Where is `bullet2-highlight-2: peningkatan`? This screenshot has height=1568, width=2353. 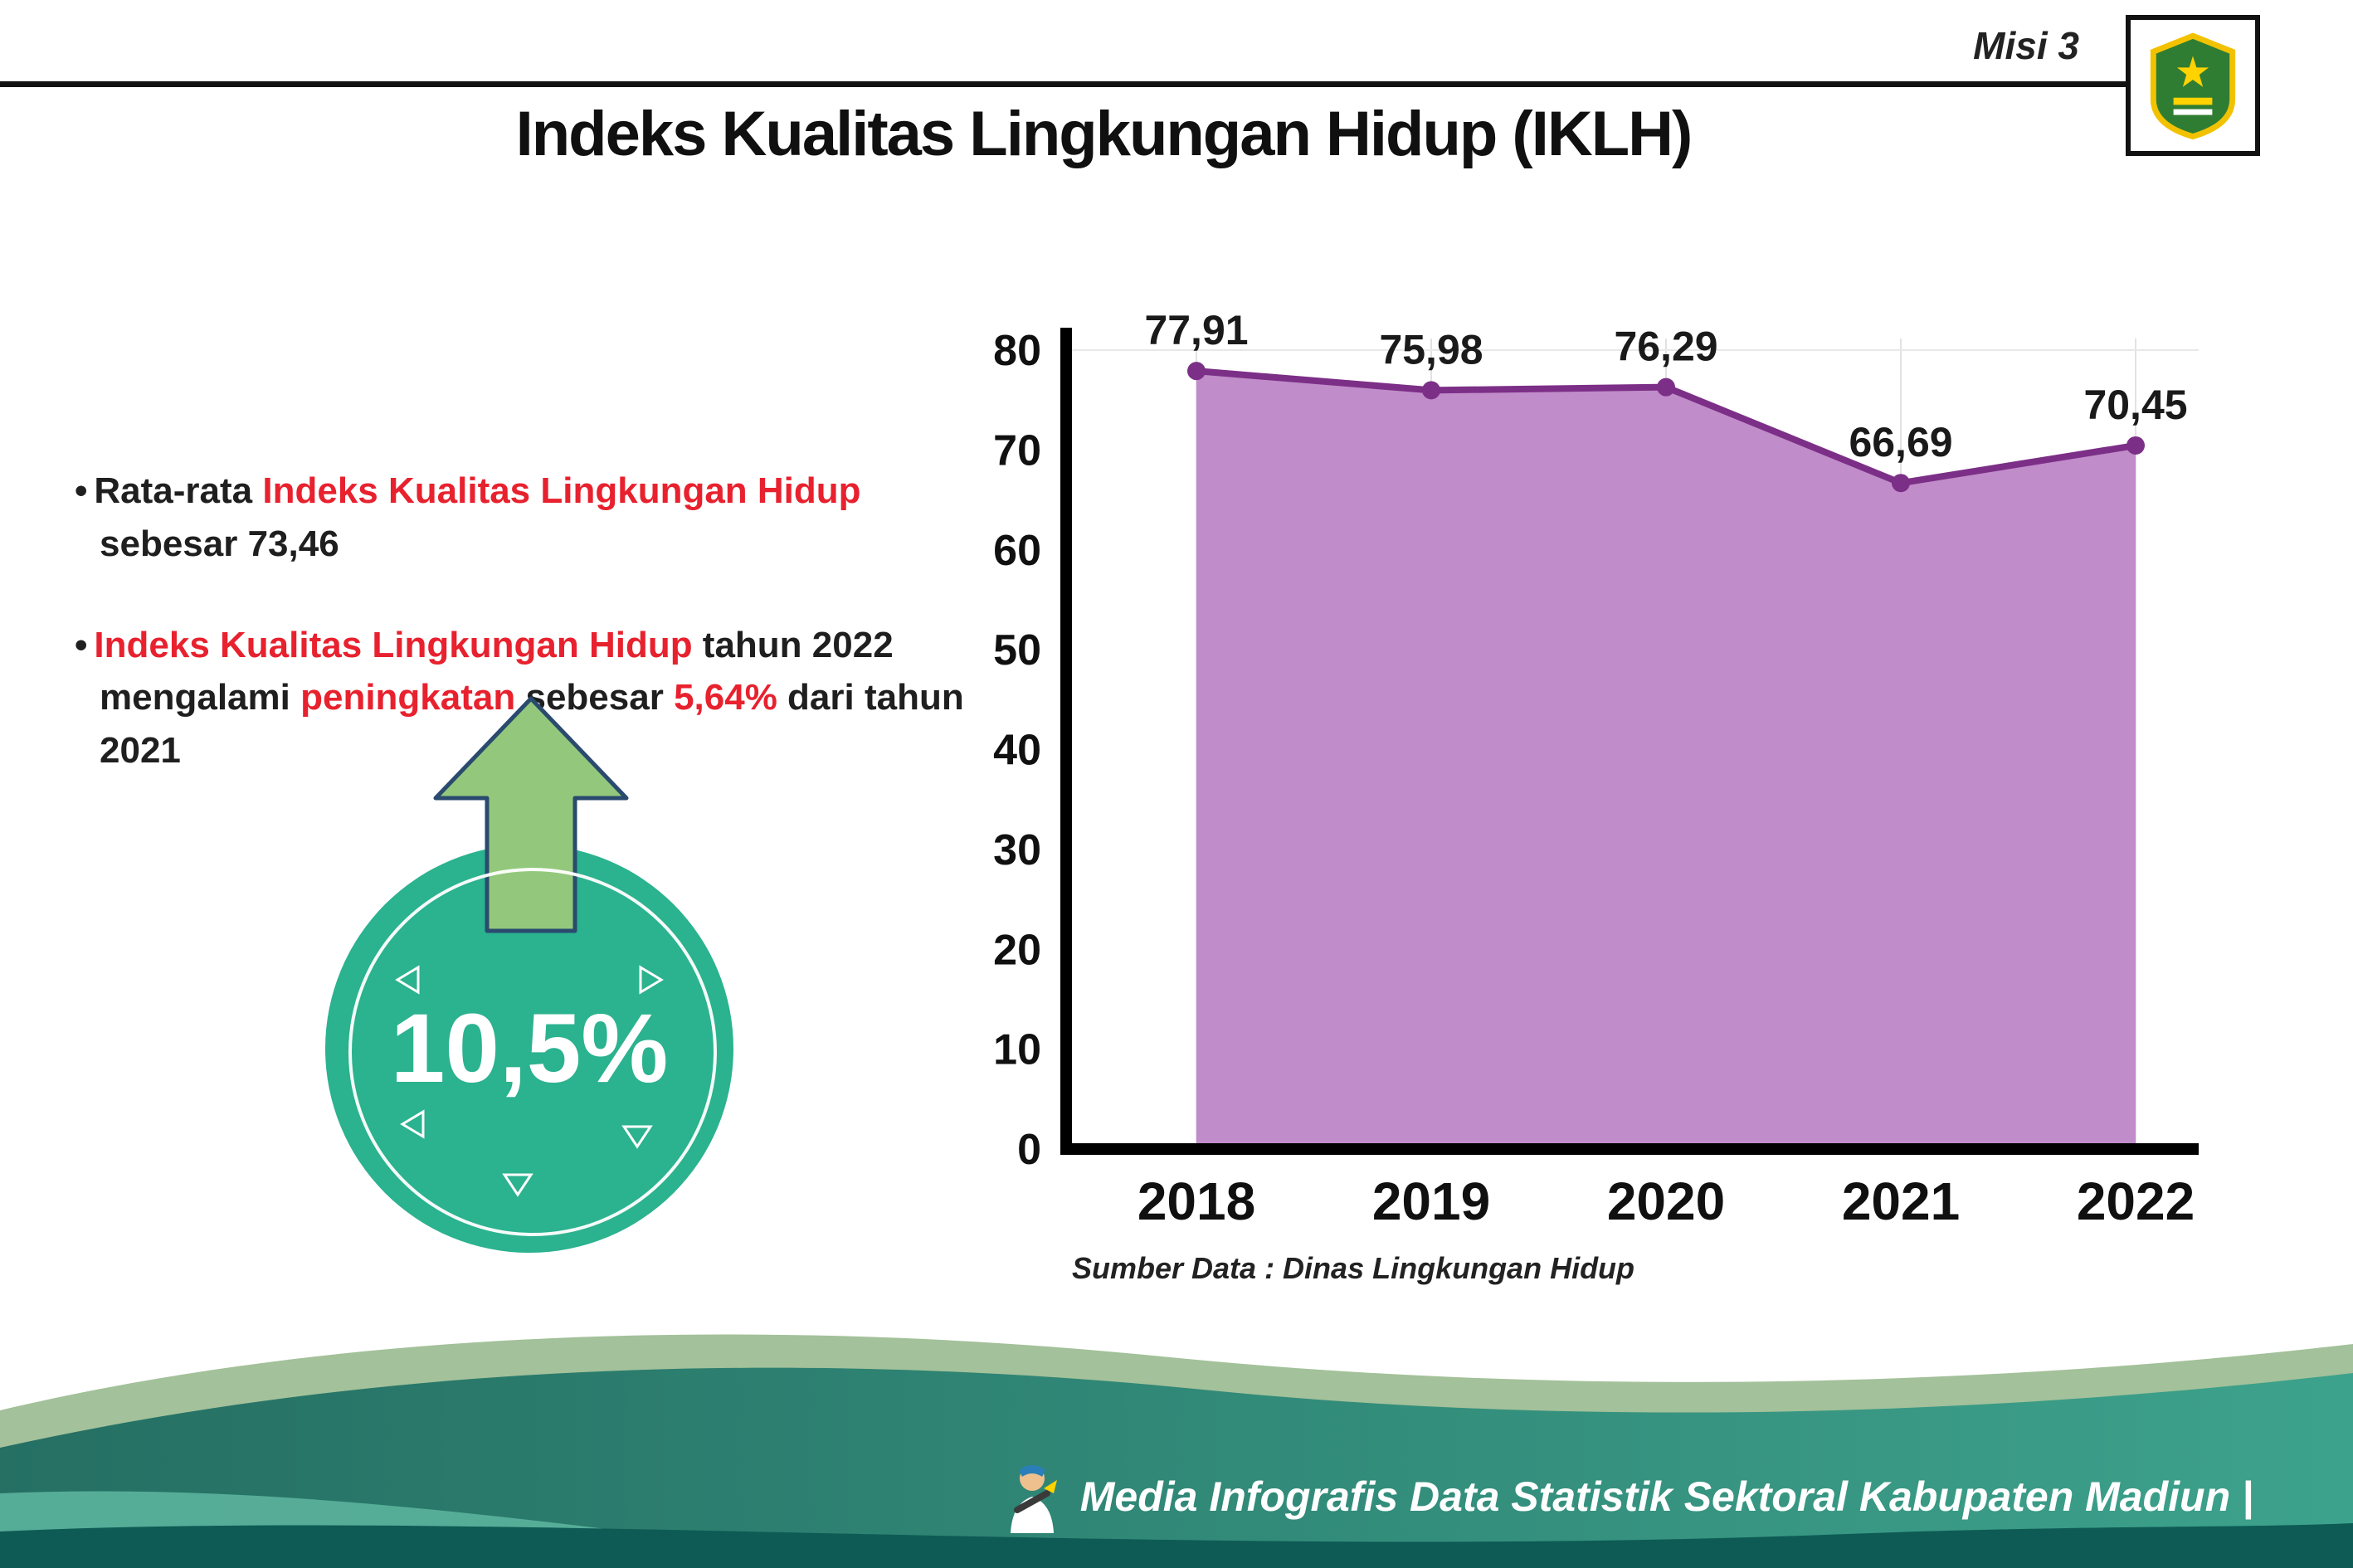 bullet2-highlight-2: peningkatan is located at coordinates (408, 697).